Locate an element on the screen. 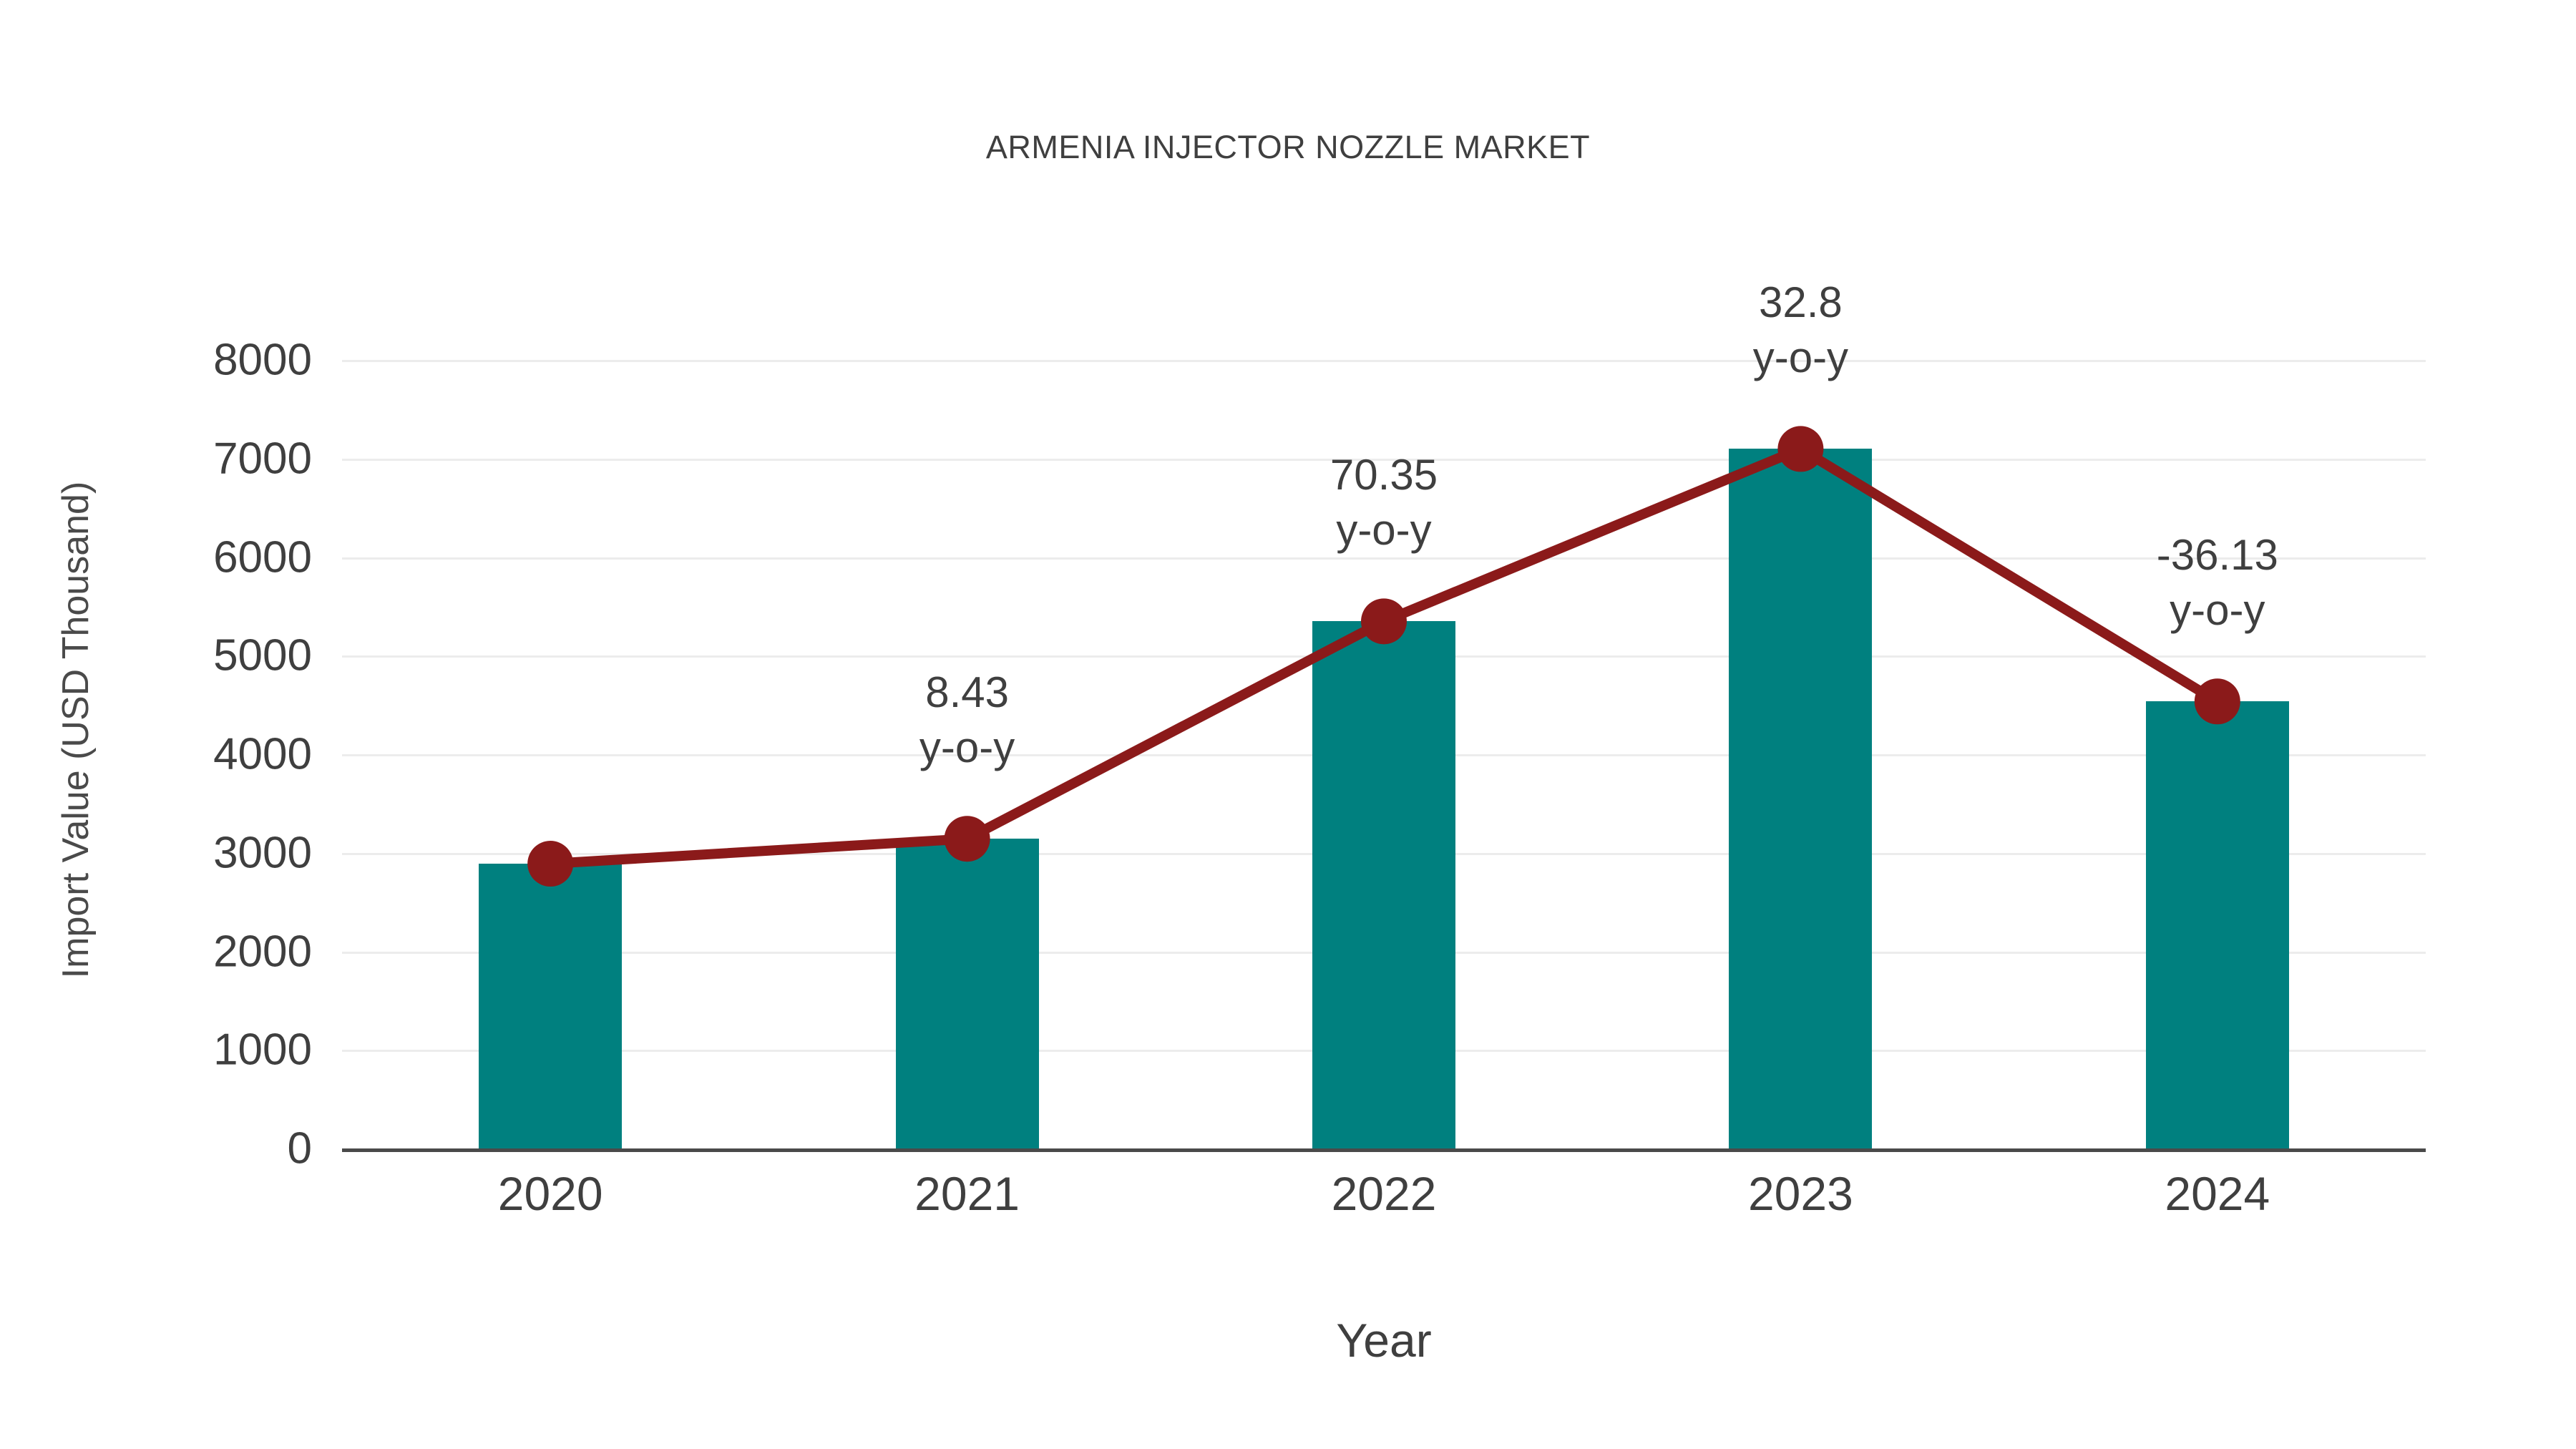  data-label-value: 8.43 is located at coordinates (967, 692).